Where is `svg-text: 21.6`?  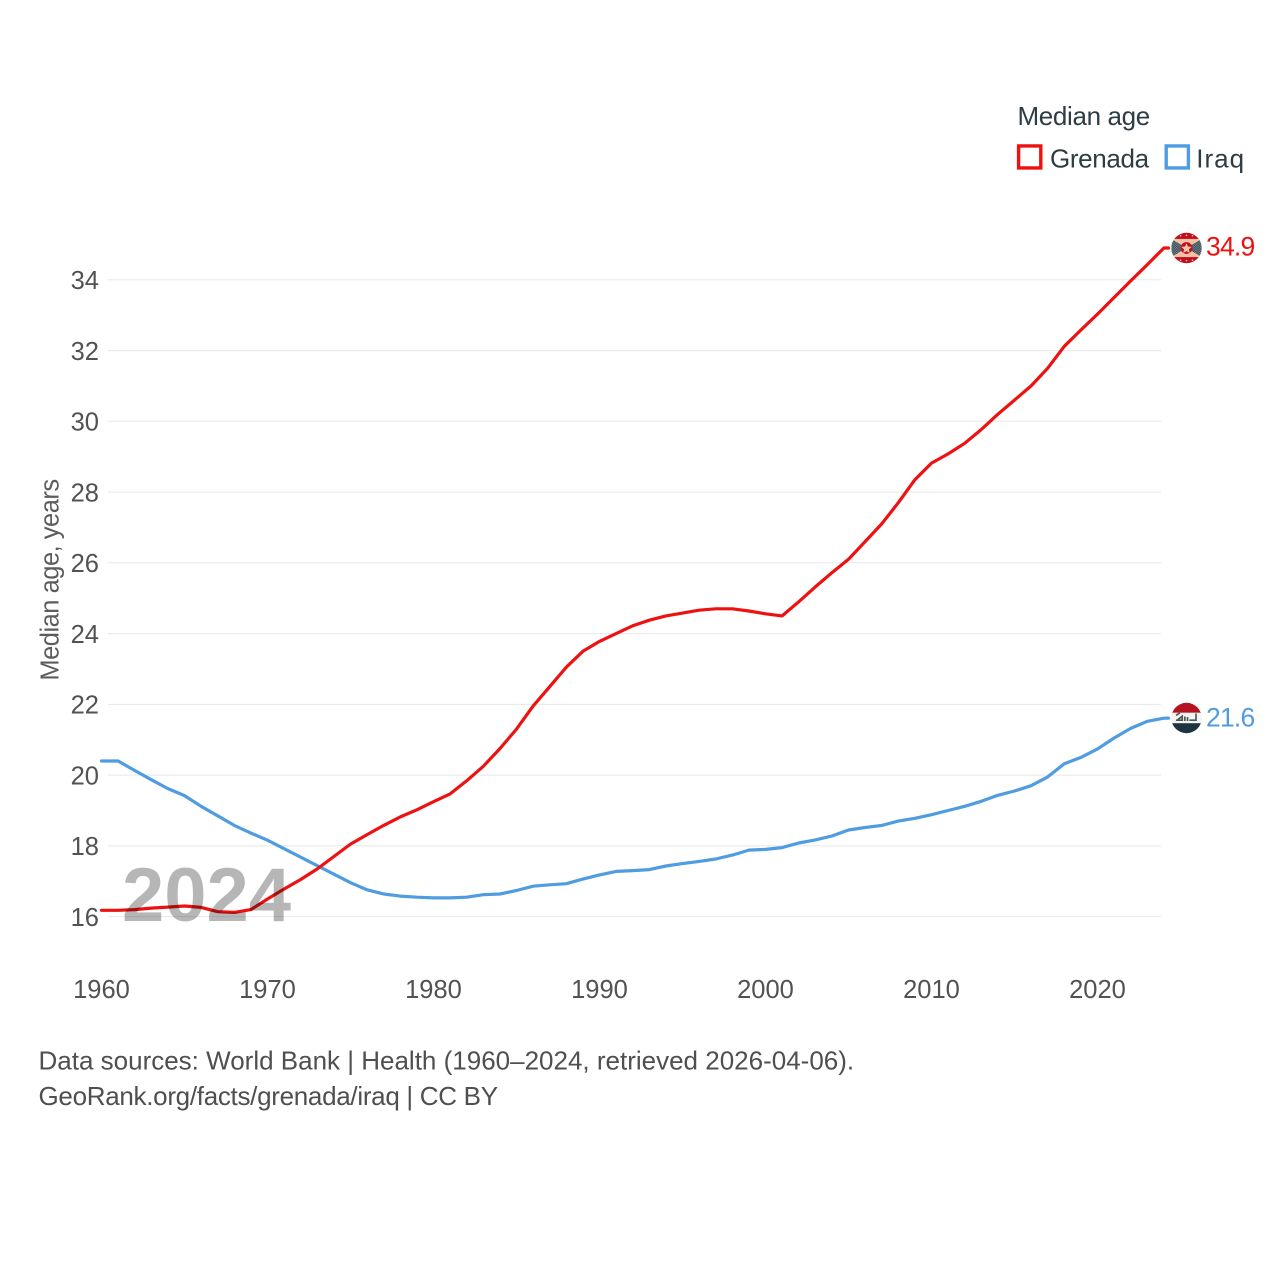 svg-text: 21.6 is located at coordinates (1230, 718).